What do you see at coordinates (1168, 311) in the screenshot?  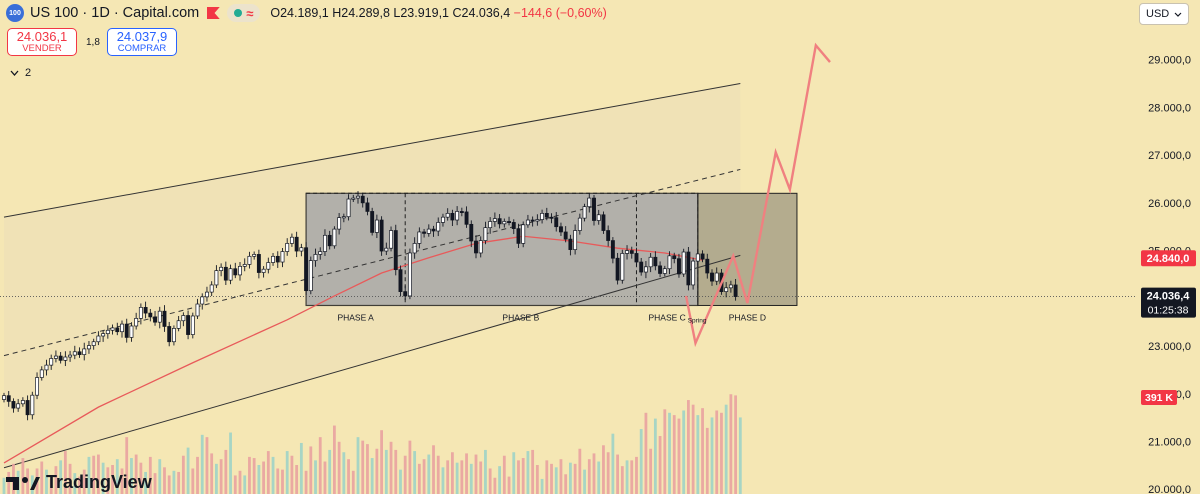 I see `countdown-label: 01:25:38` at bounding box center [1168, 311].